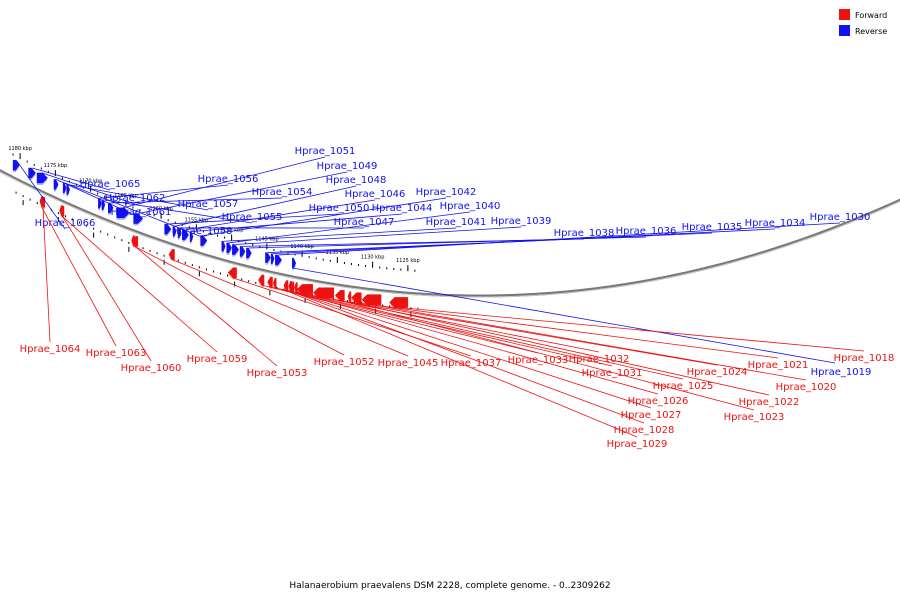 The width and height of the screenshot is (900, 600). Describe the element at coordinates (252, 217) in the screenshot. I see `label-hprae_1055: Hprae_1055` at that location.